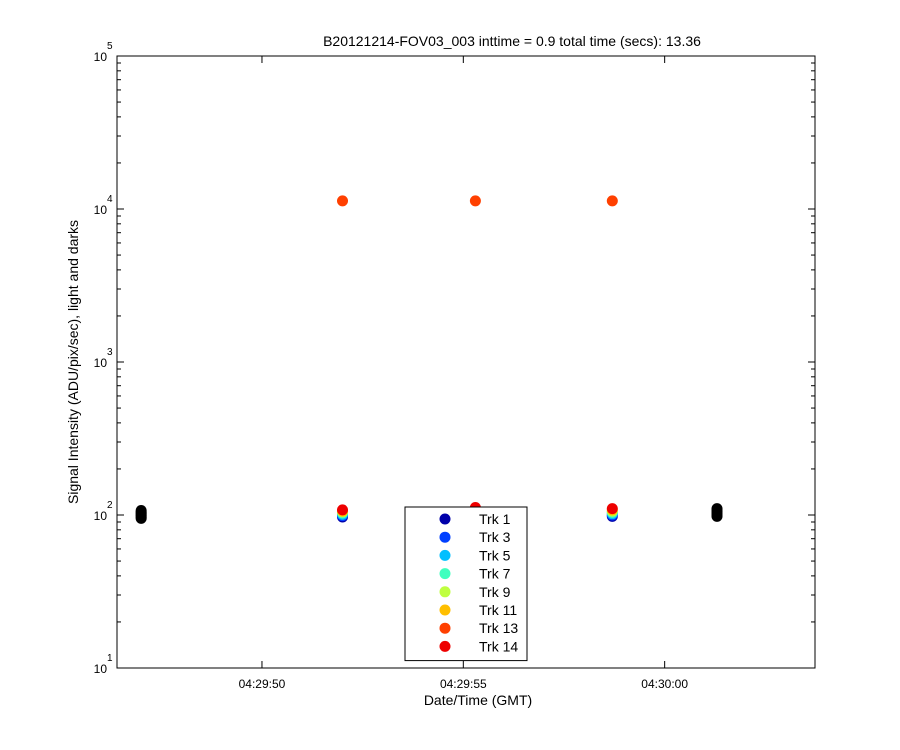 The image size is (900, 750). Describe the element at coordinates (495, 537) in the screenshot. I see `legend-label: Trk 3` at that location.